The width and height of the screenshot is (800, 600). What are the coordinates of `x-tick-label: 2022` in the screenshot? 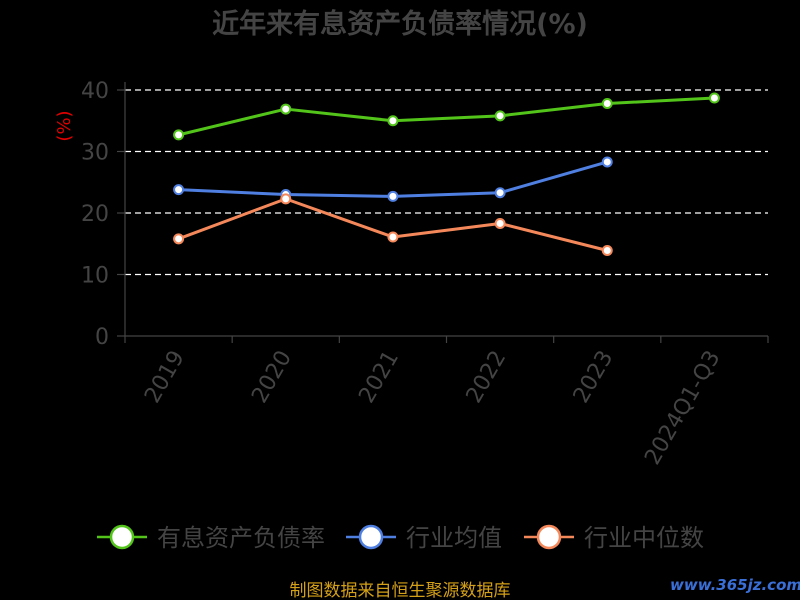 It's located at (487, 377).